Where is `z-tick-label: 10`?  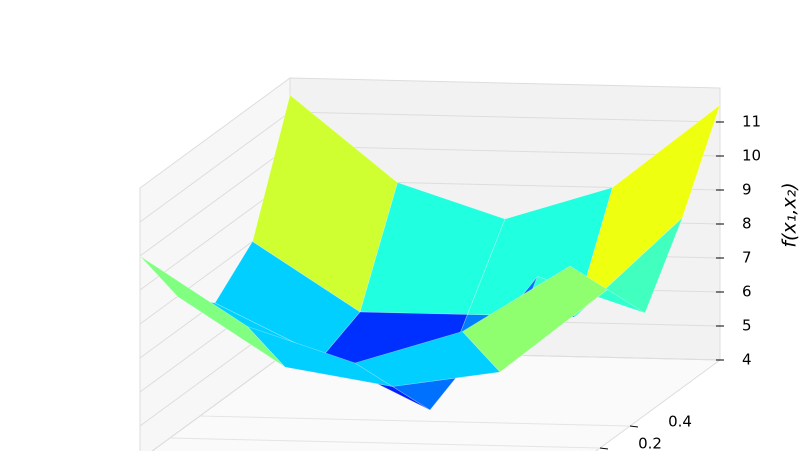
z-tick-label: 10 is located at coordinates (751, 156).